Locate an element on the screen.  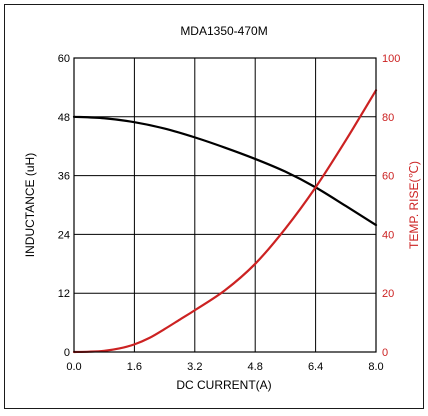
chart-title: MDA1350-470M is located at coordinates (223, 31).